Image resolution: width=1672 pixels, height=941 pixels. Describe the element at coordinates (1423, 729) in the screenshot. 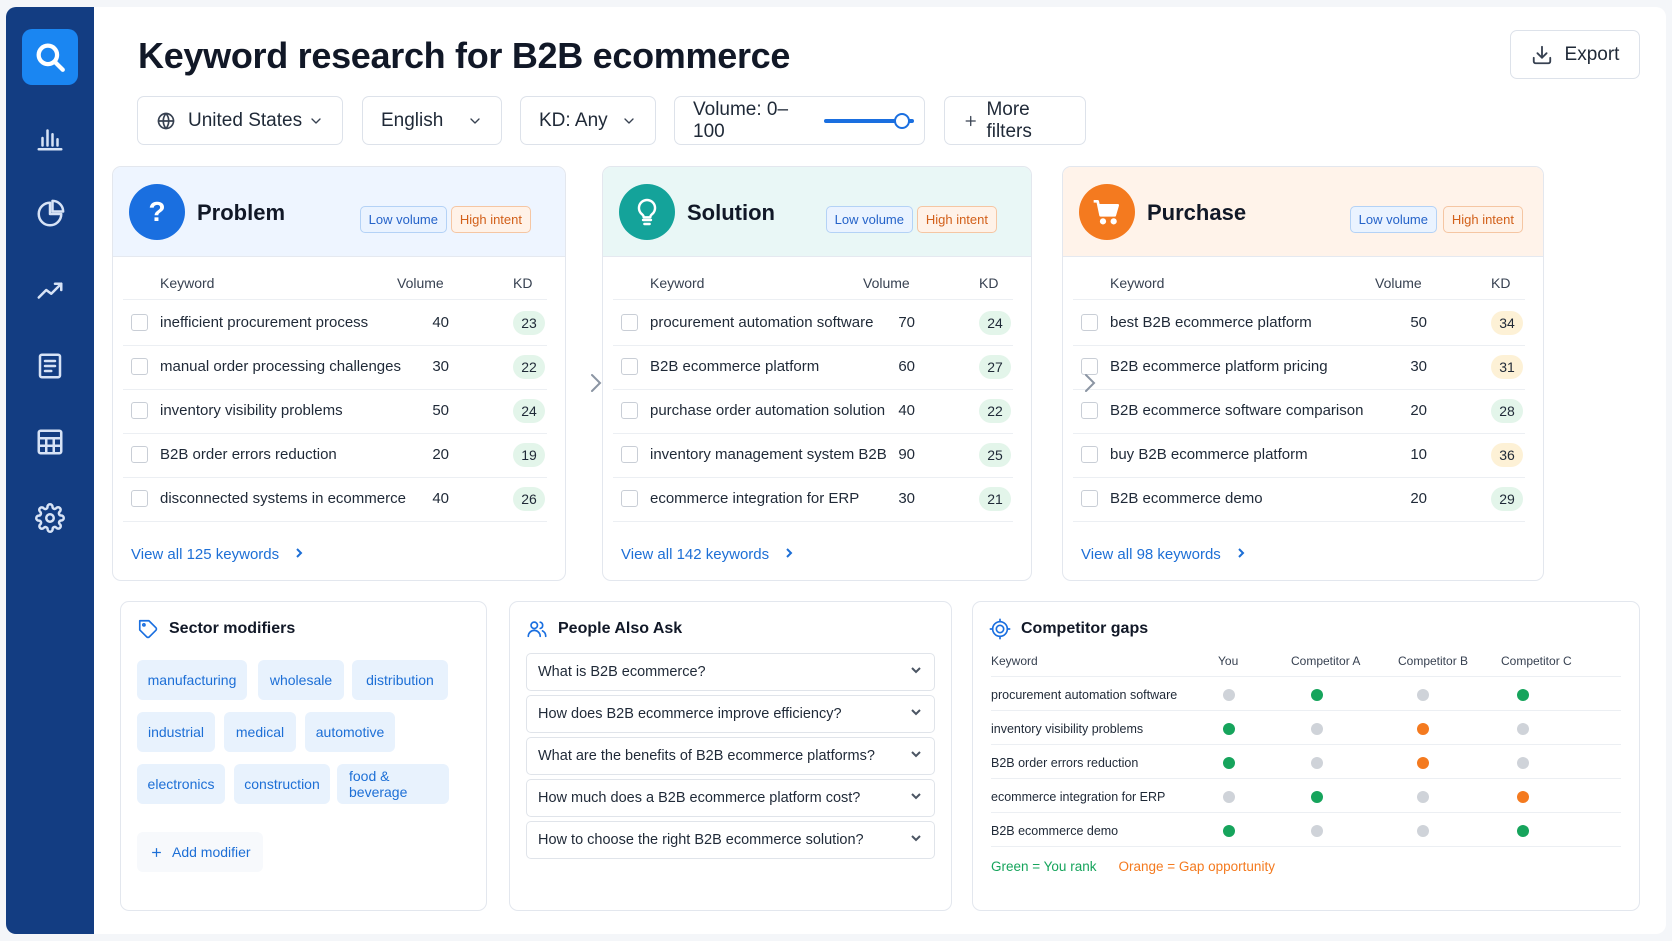

I see `status-dot-orange` at that location.